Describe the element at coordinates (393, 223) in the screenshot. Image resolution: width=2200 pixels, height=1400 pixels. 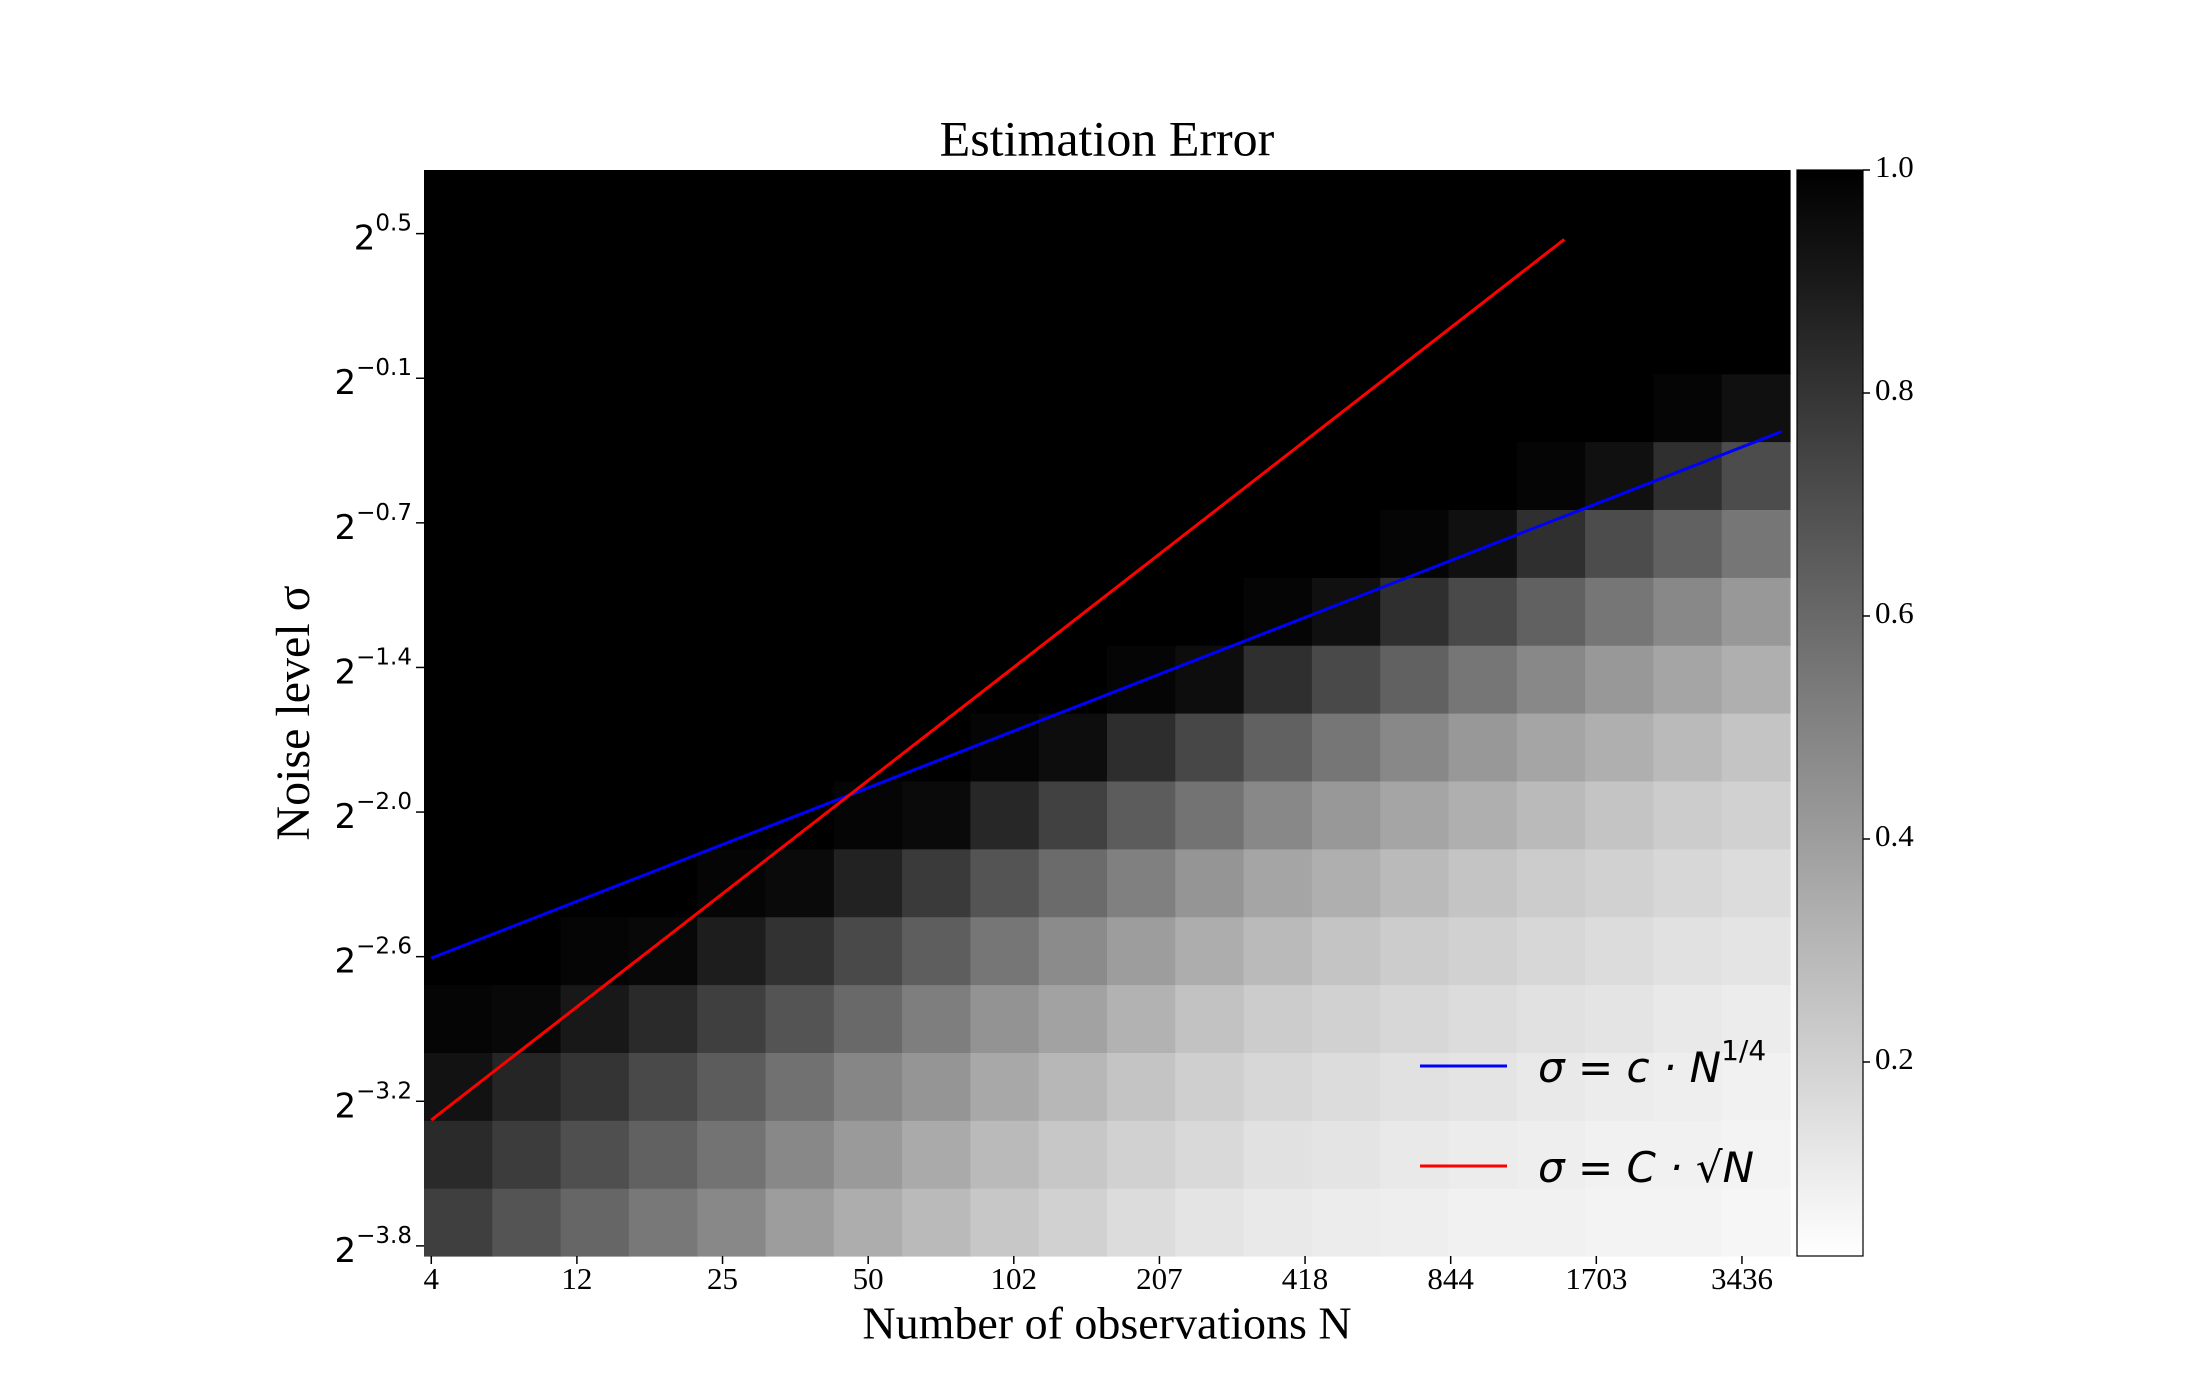
I see `y-tick-exponent: 0.5` at that location.